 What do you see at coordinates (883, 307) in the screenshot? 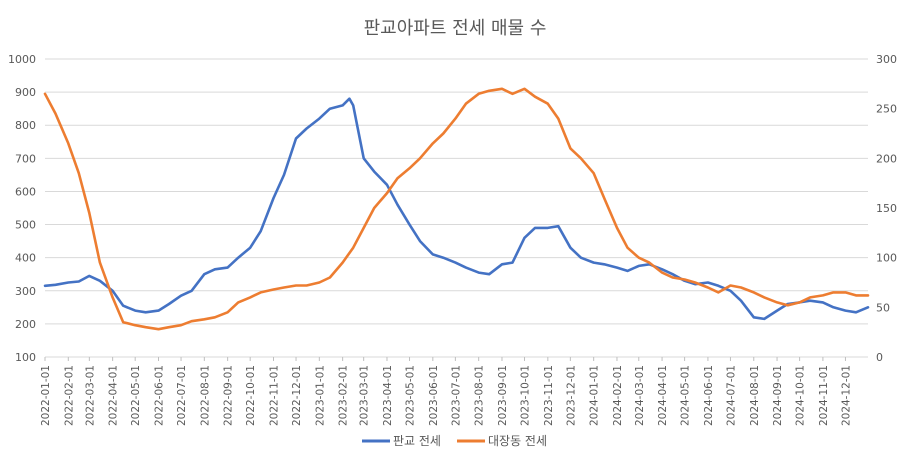
I see `y-right-tick-label: 50` at bounding box center [883, 307].